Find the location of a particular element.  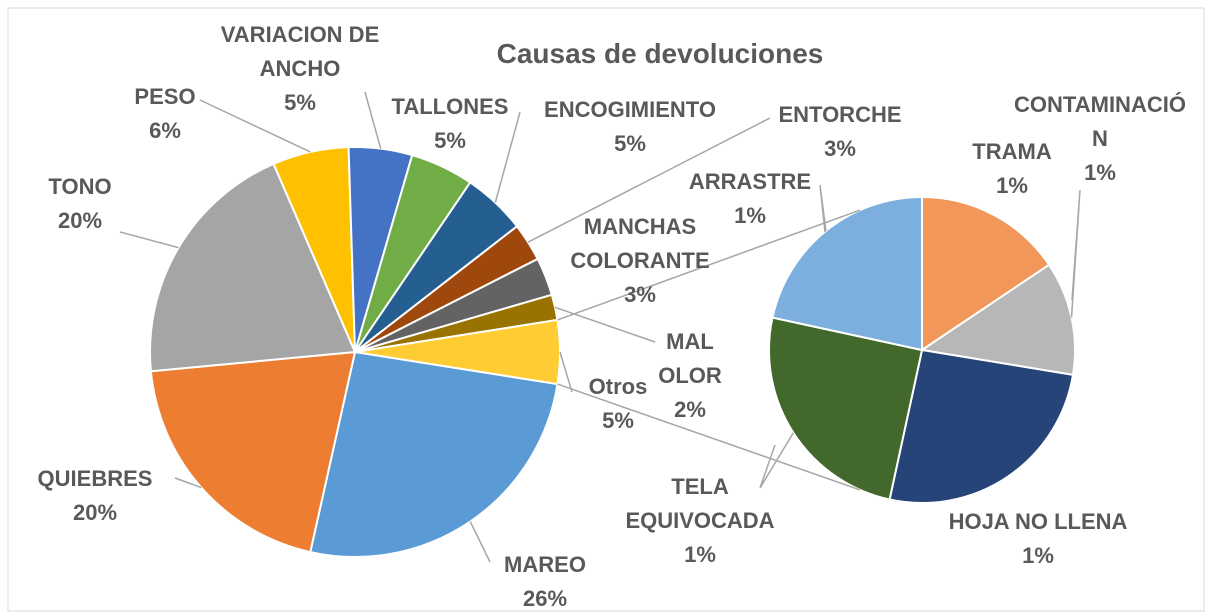

data-label: CONTAMINACIÓN 1% is located at coordinates (1100, 139).